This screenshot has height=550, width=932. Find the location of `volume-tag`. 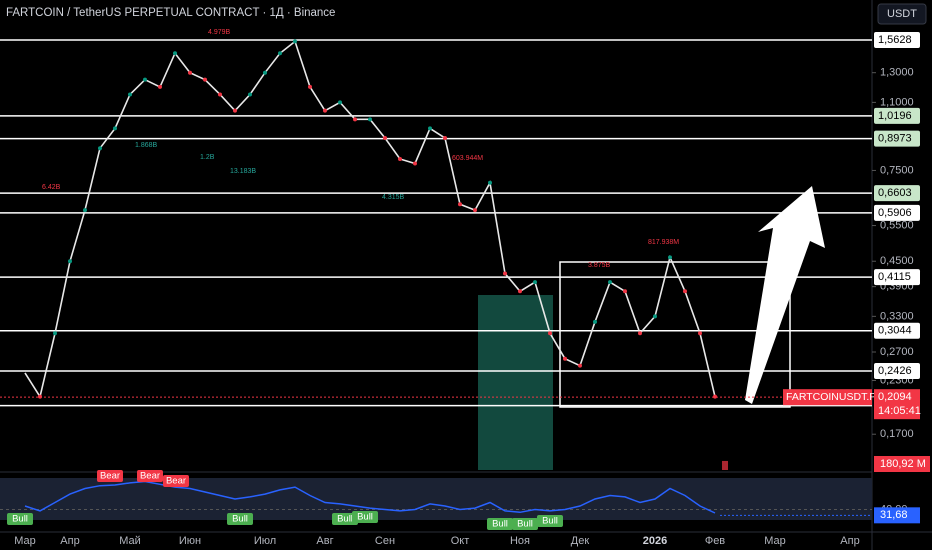

volume-tag is located at coordinates (902, 464).